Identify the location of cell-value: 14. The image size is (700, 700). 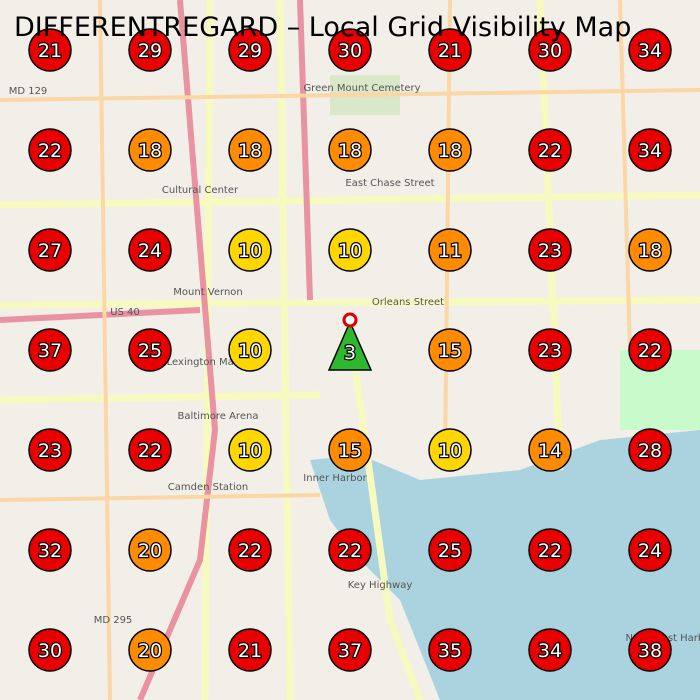
(550, 451).